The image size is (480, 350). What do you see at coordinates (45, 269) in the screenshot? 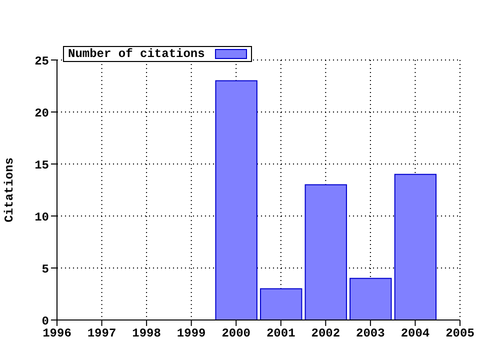
I see `y-tick-label: 5` at bounding box center [45, 269].